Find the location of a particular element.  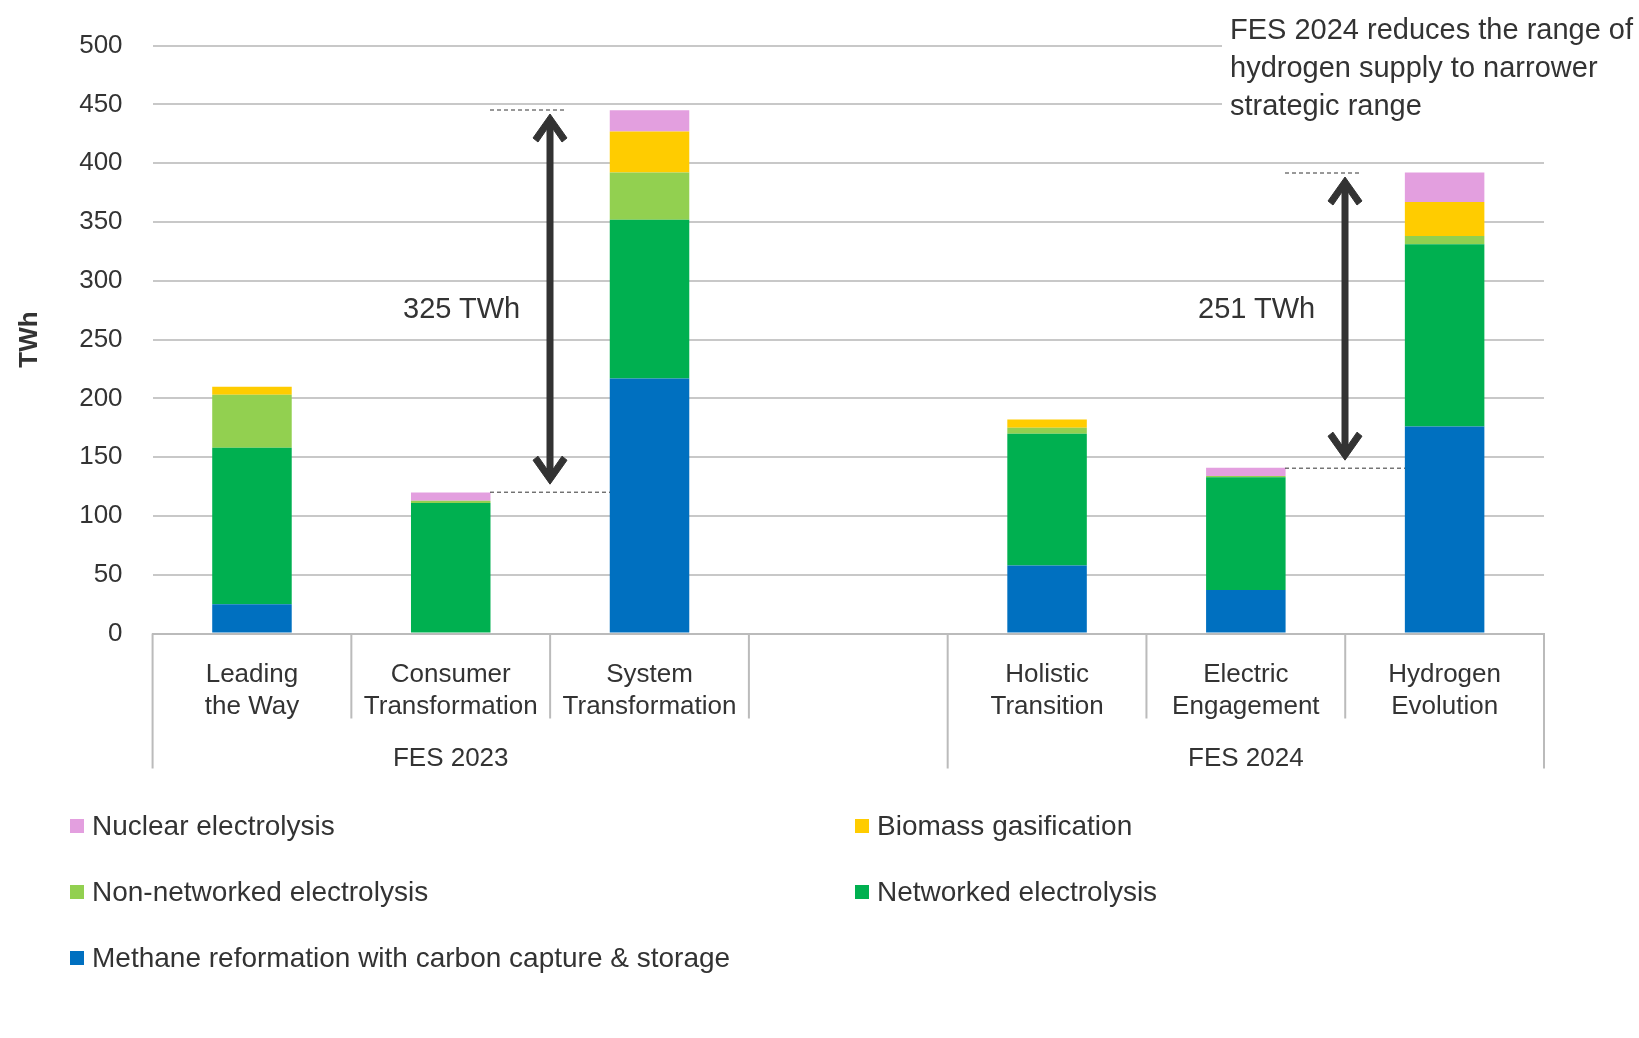

legend-label: Methane reformation with carbon capture & storage is located at coordinates (411, 958).